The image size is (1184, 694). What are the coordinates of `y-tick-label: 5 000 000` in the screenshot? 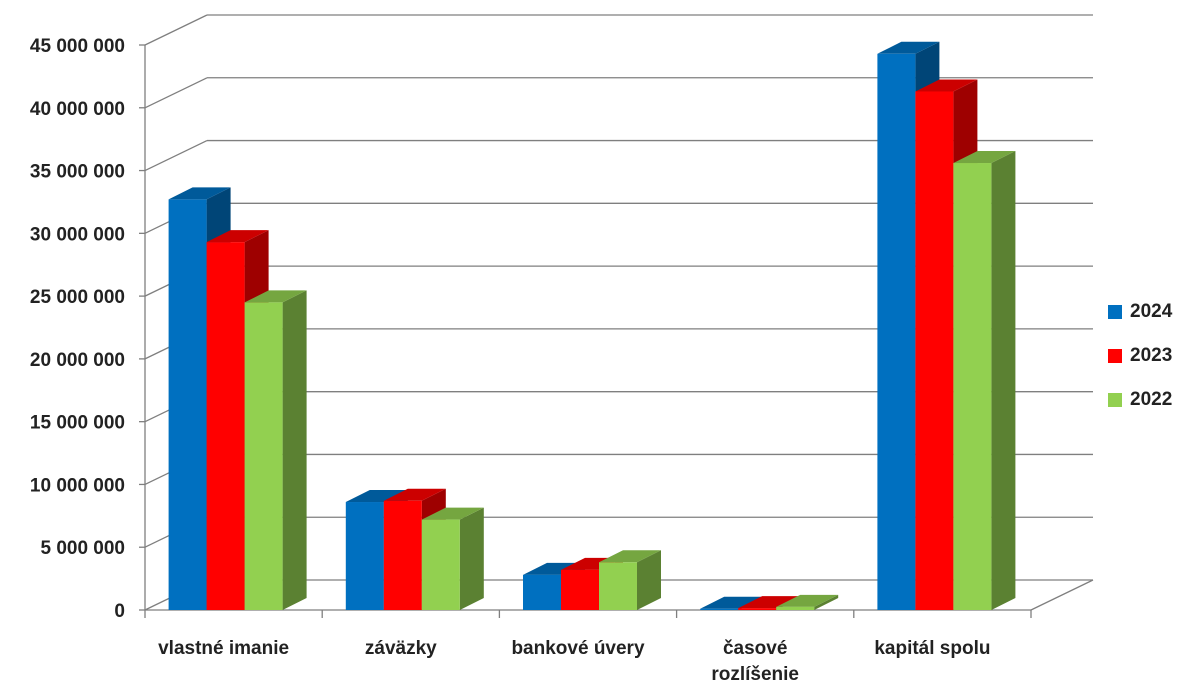 It's located at (82, 548).